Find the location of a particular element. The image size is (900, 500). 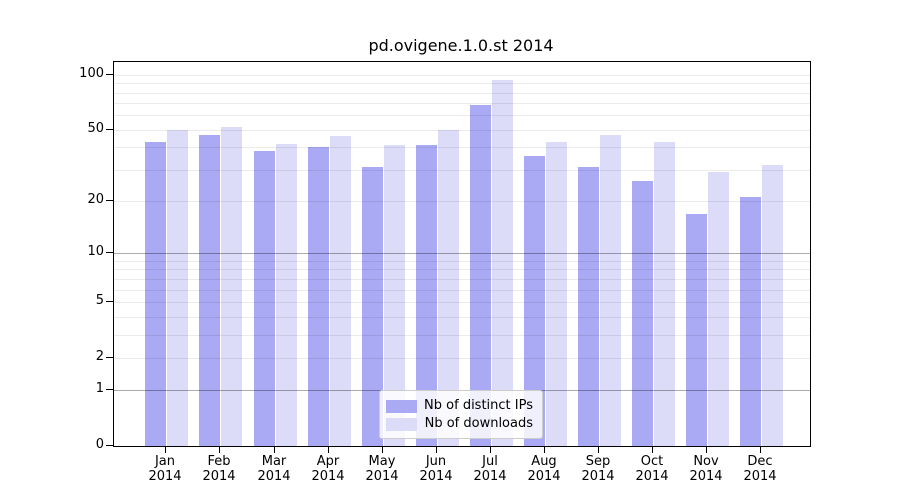

bar-distinct-ips-oct is located at coordinates (642, 313).